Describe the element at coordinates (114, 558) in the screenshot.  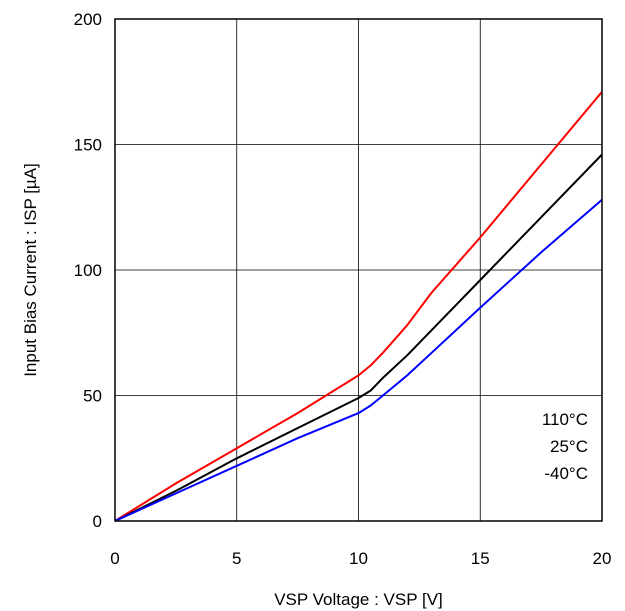
I see `x-tick-label-0: 0` at that location.